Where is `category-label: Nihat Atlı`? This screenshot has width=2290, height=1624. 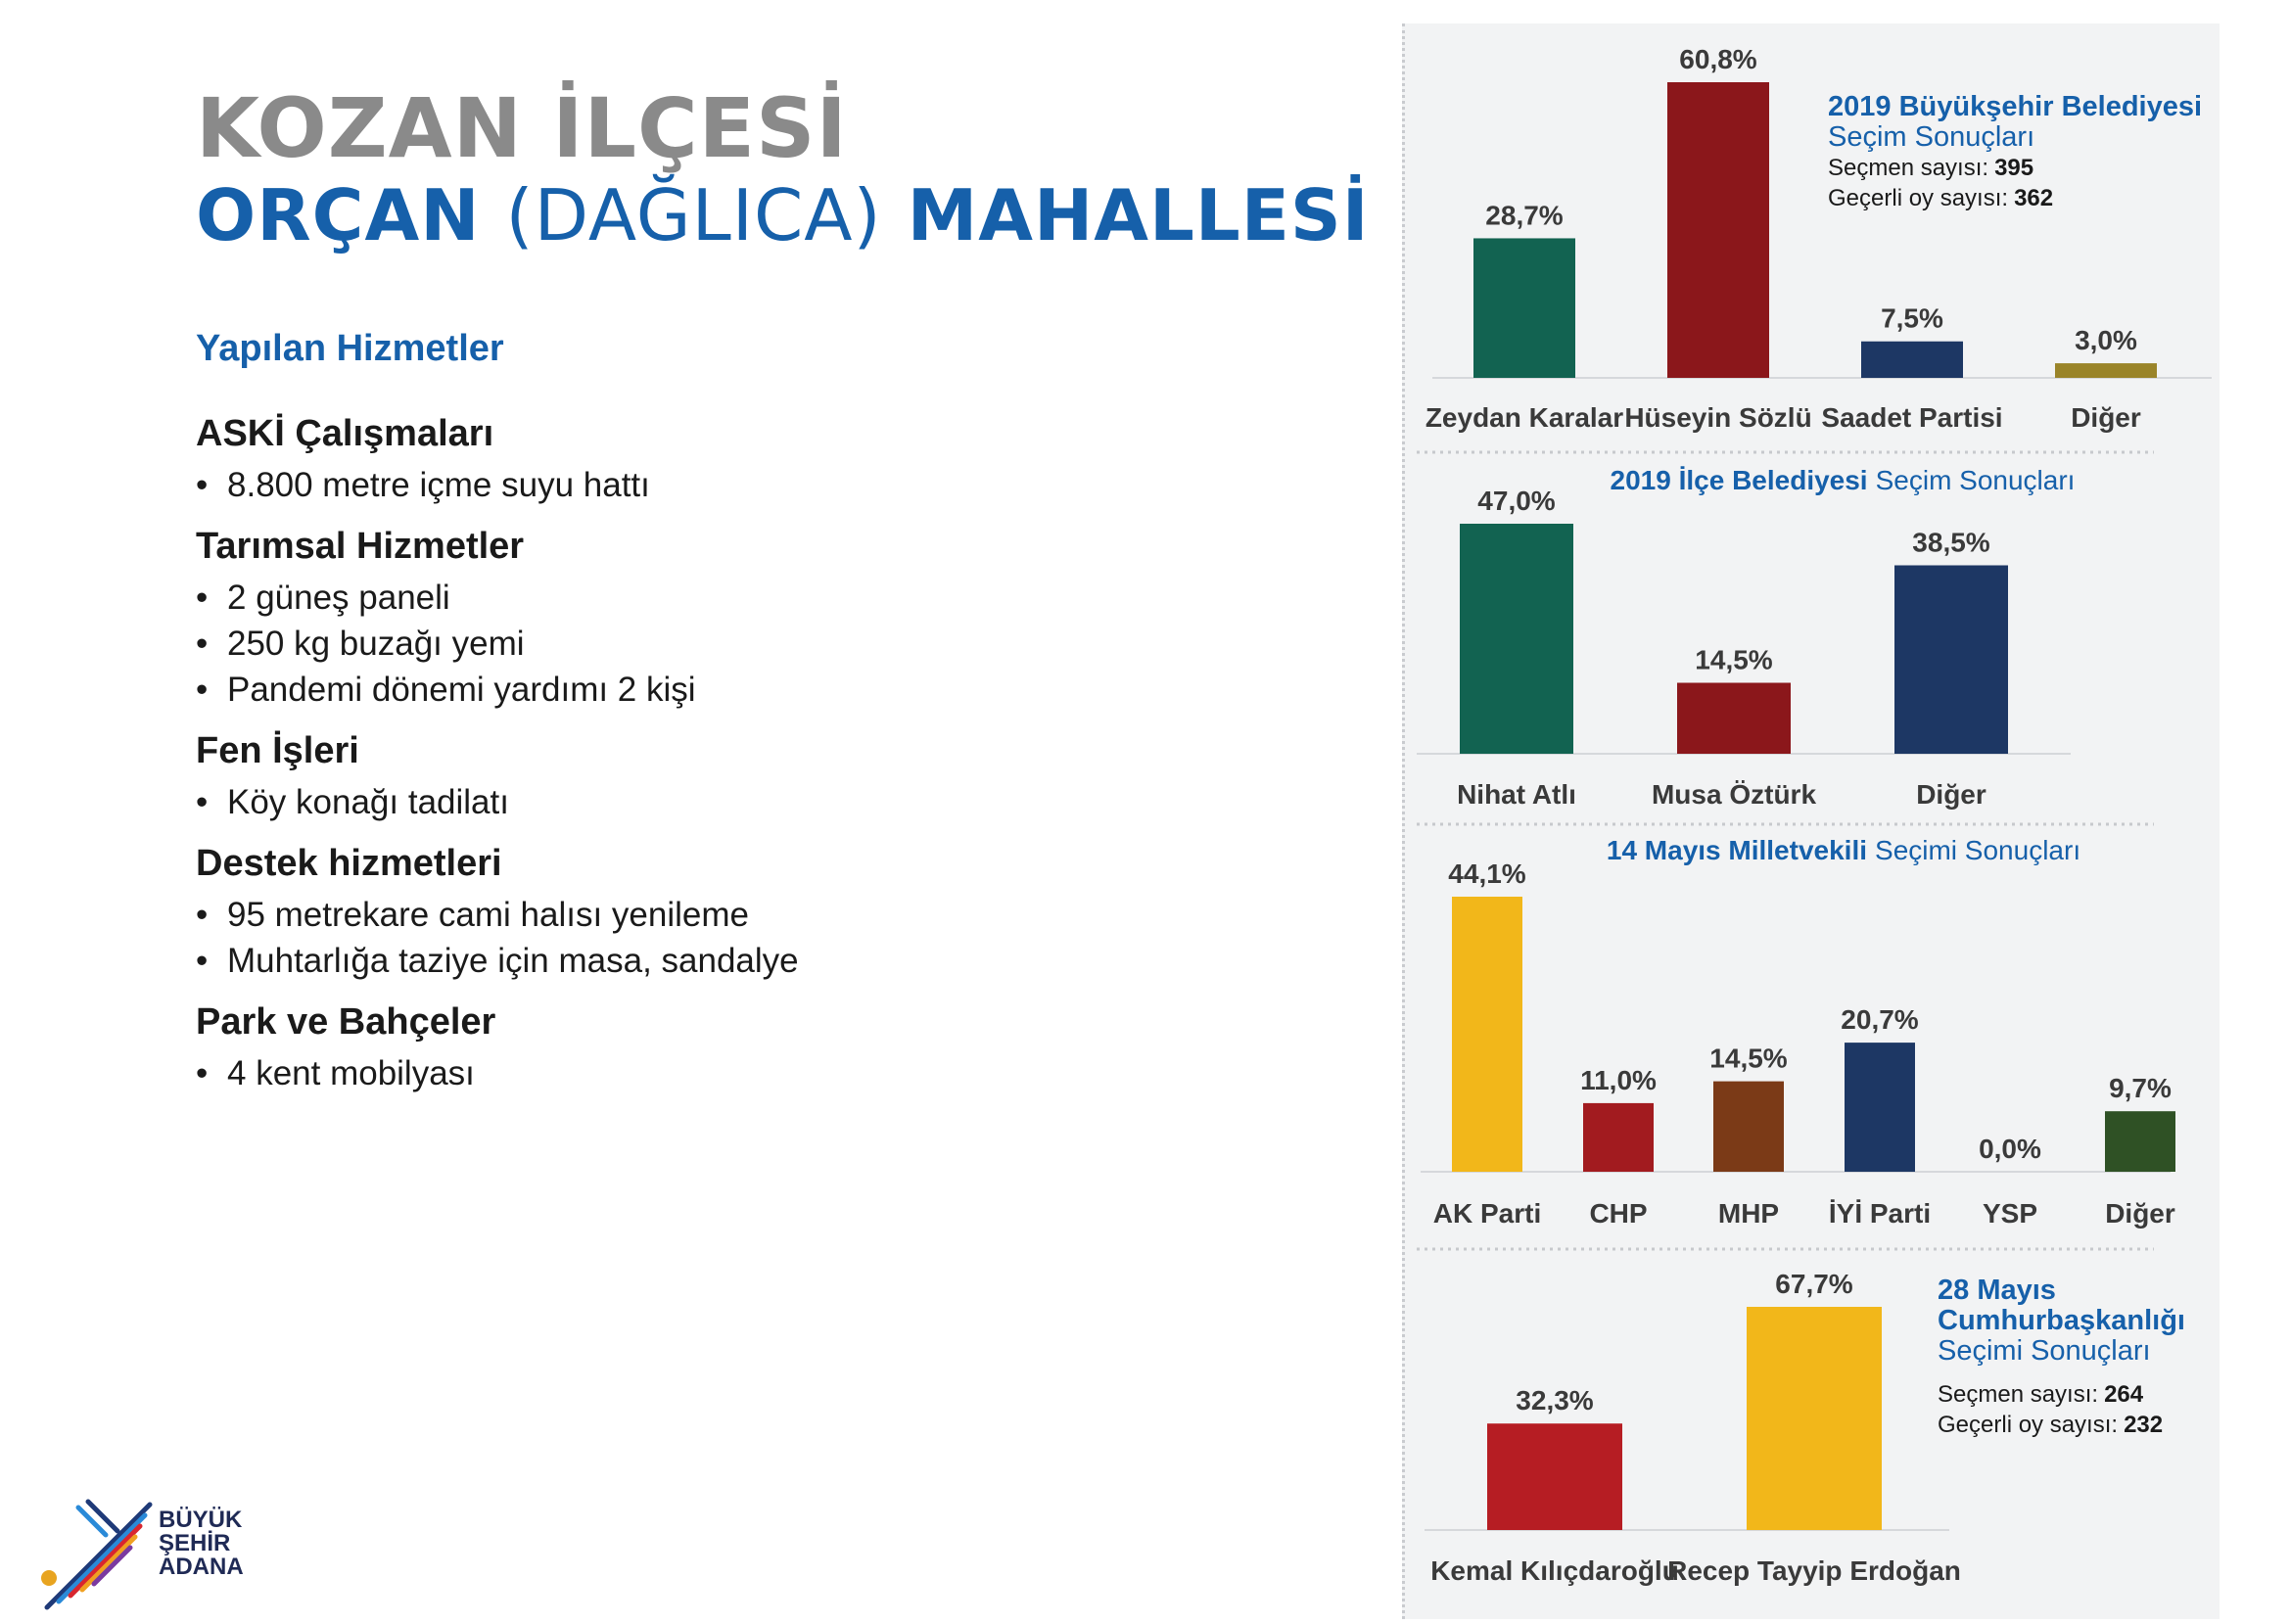 category-label: Nihat Atlı is located at coordinates (1516, 794).